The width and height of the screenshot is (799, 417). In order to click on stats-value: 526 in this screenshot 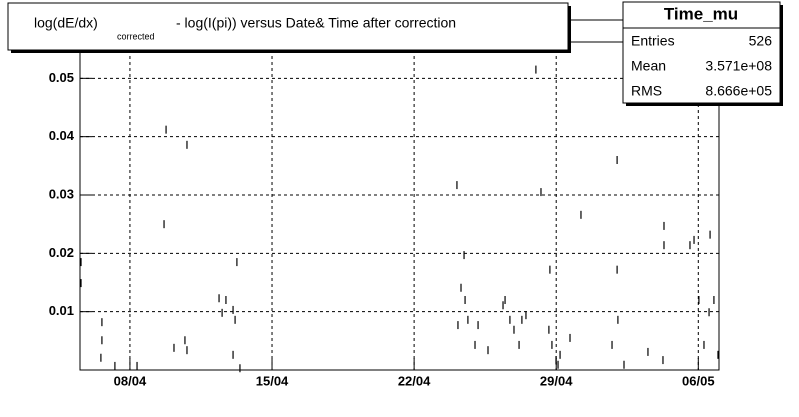, I will do `click(761, 41)`.